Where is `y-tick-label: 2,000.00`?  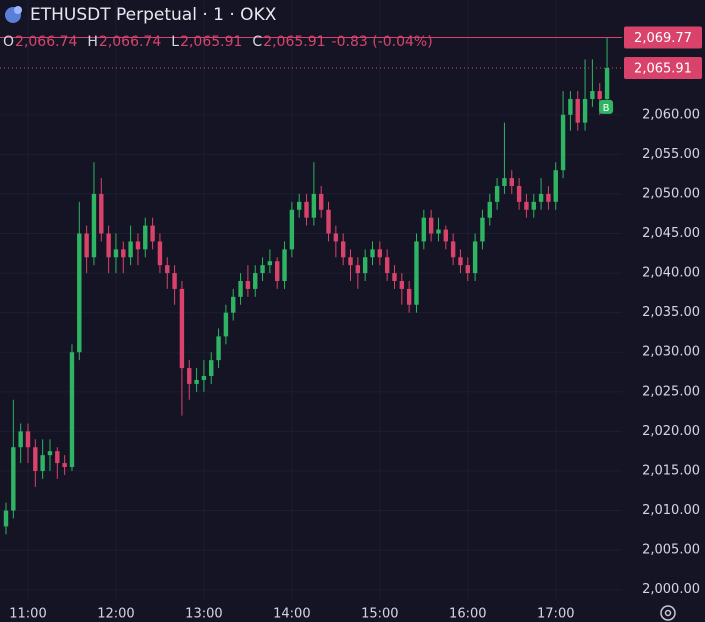
y-tick-label: 2,000.00 is located at coordinates (671, 589).